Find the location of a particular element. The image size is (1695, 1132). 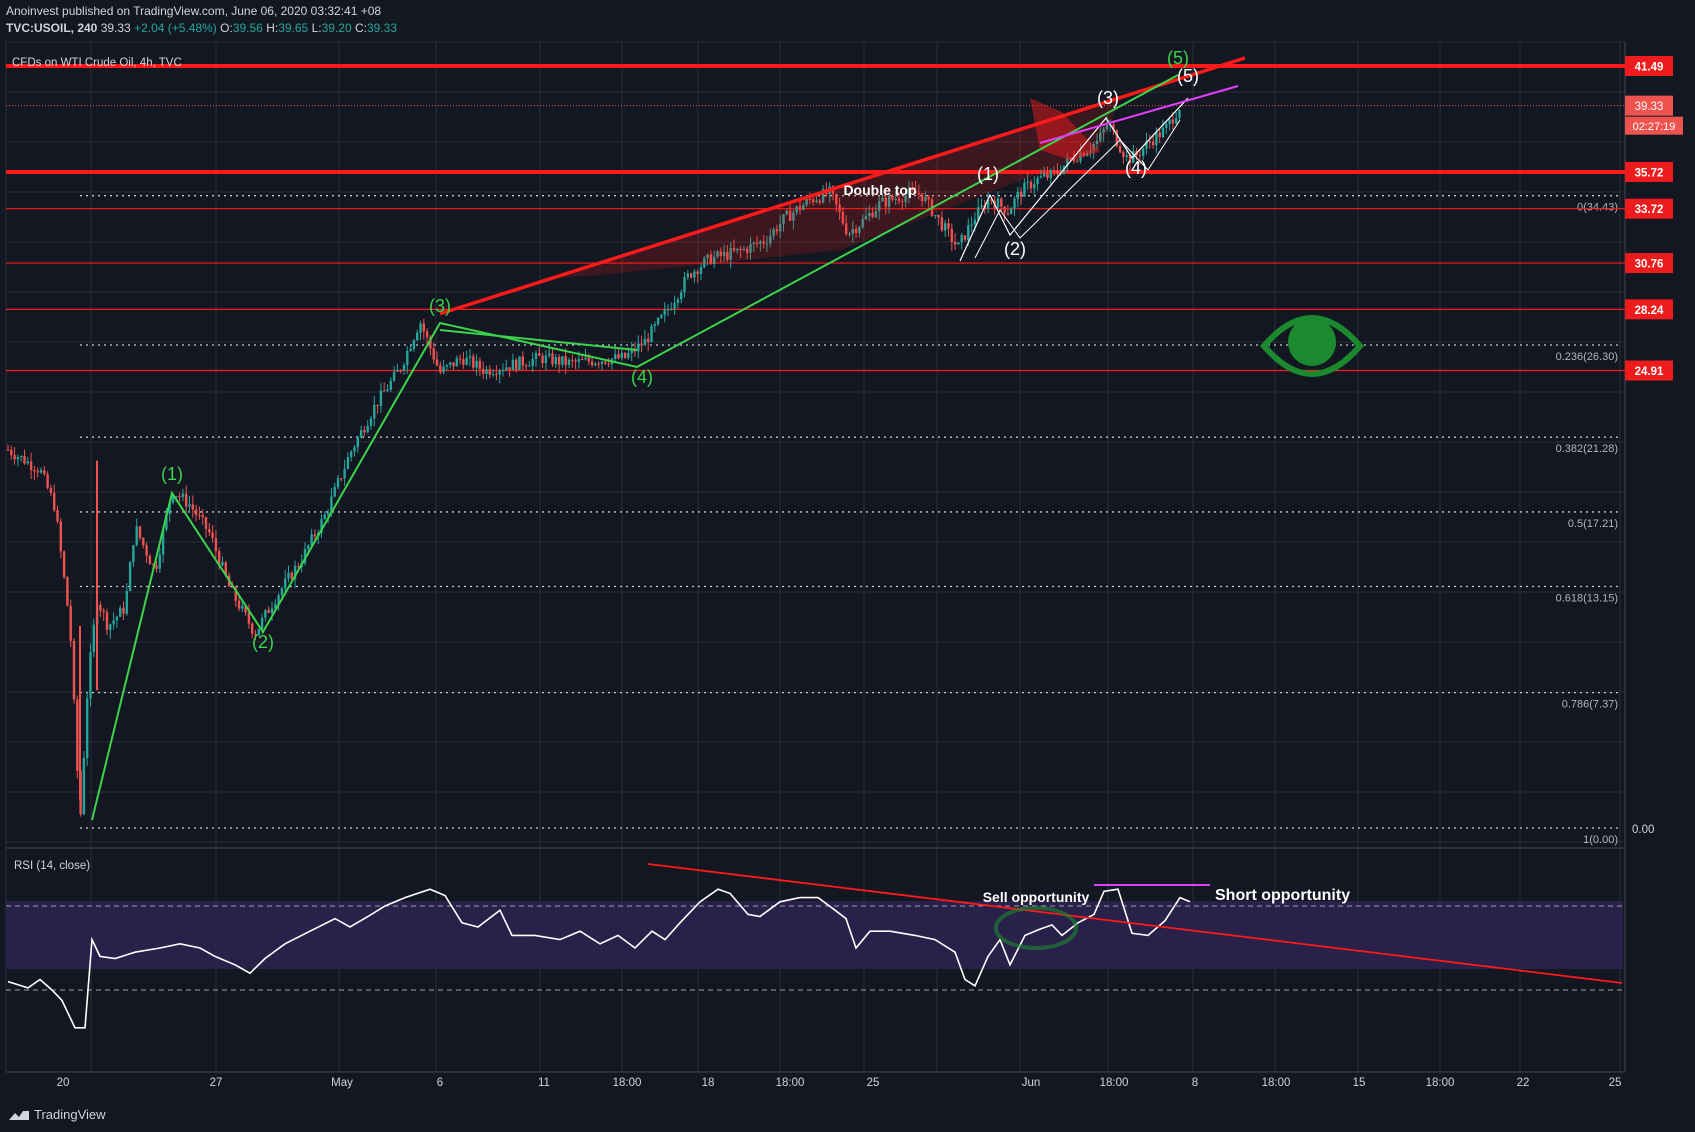

time-tick: 8 is located at coordinates (1195, 1083).